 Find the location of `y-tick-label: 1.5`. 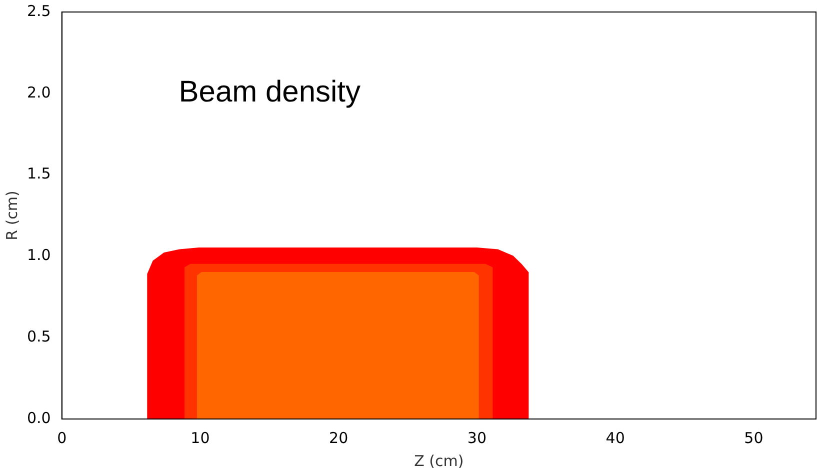

y-tick-label: 1.5 is located at coordinates (38, 173).